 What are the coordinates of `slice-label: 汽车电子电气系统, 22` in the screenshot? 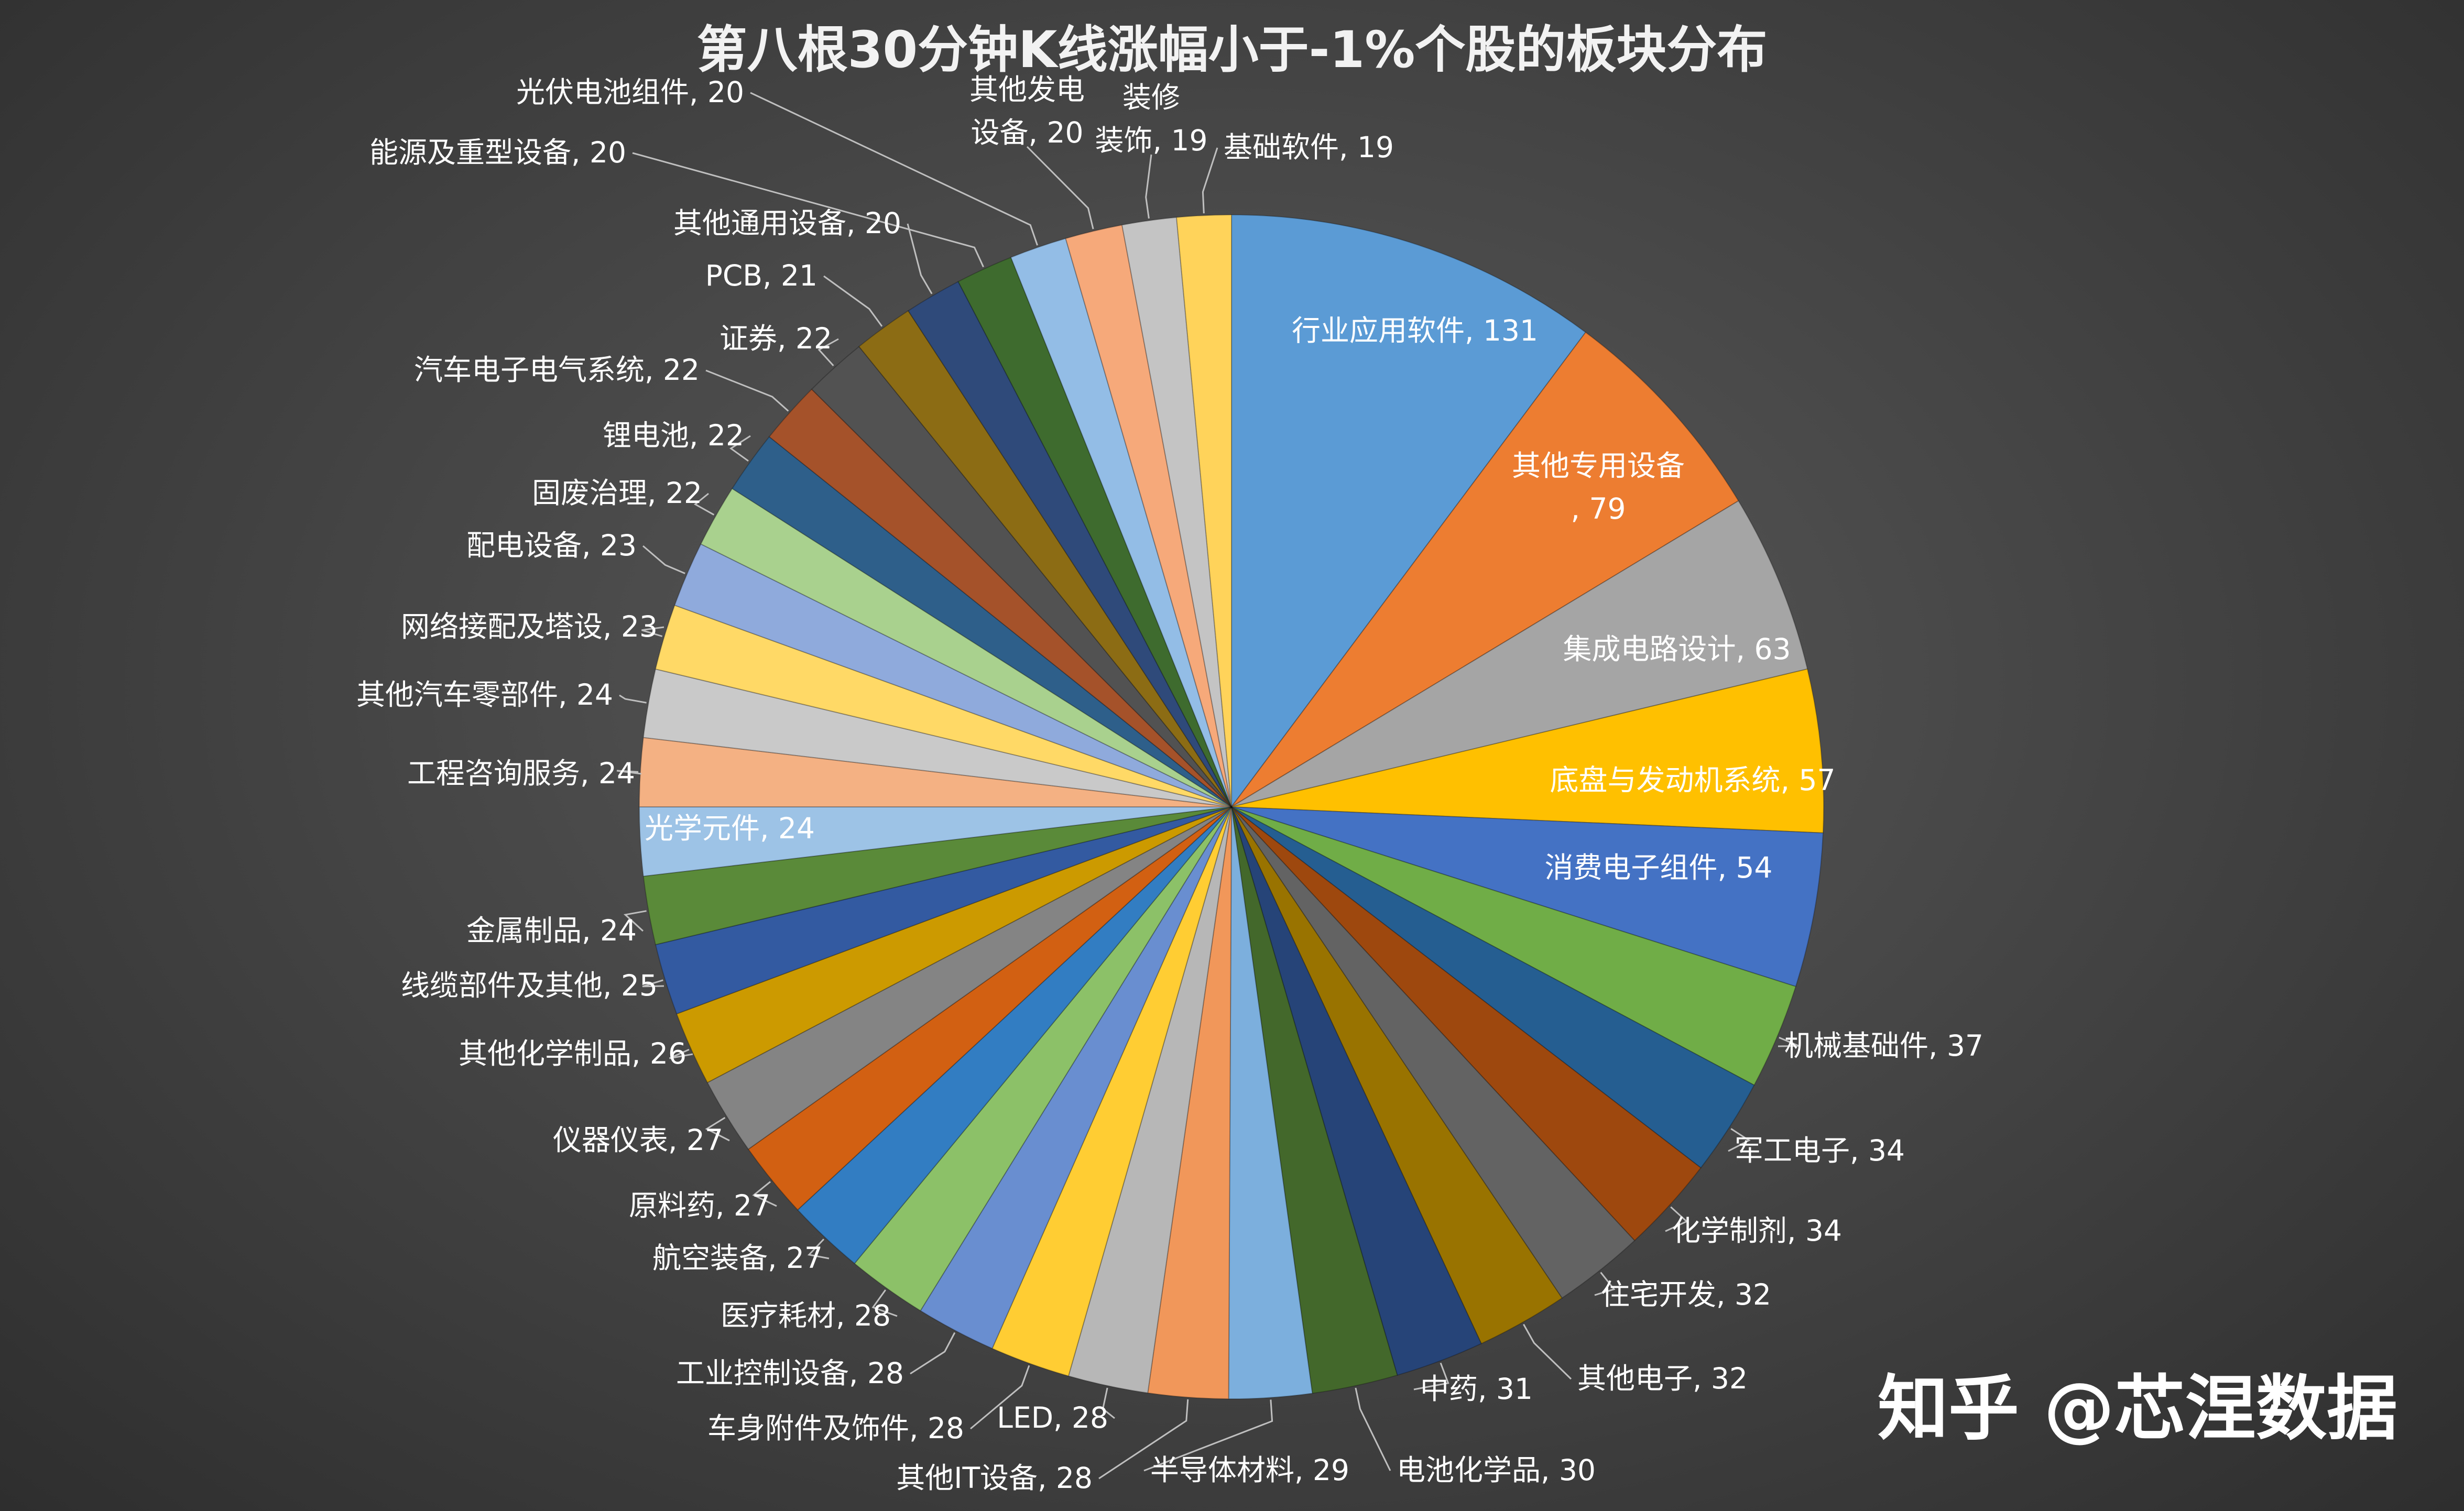 It's located at (557, 370).